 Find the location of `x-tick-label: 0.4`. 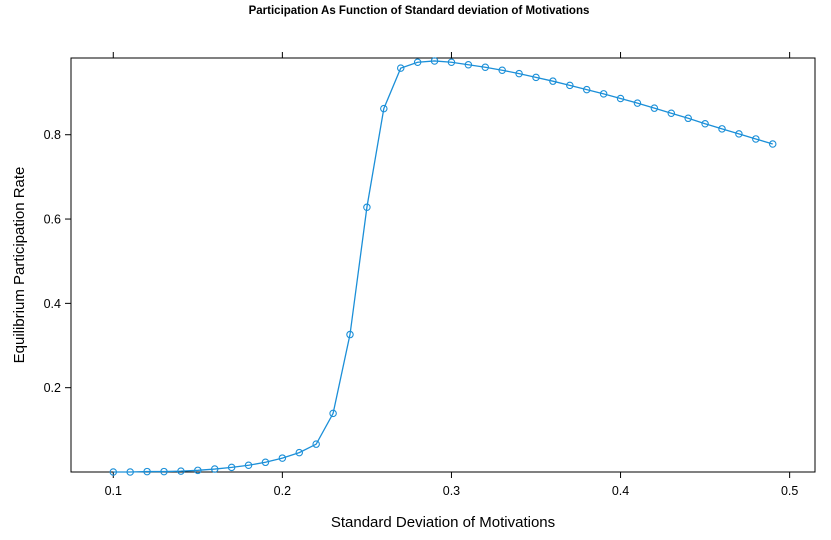

x-tick-label: 0.4 is located at coordinates (620, 491).